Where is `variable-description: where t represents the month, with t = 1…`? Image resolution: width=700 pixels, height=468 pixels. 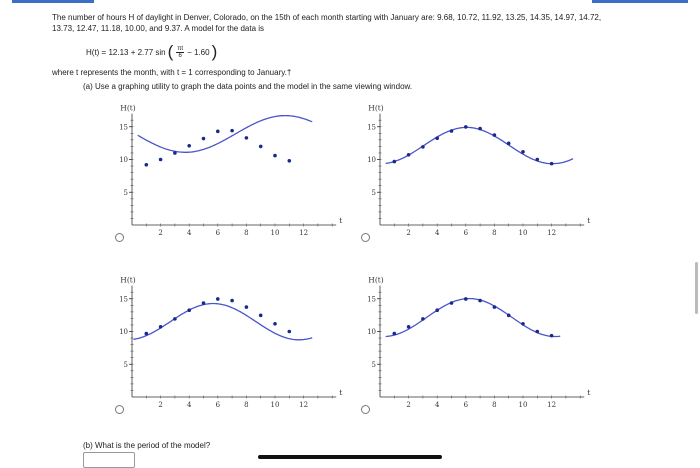
variable-description: where t represents the month, with t = 1… is located at coordinates (172, 72).